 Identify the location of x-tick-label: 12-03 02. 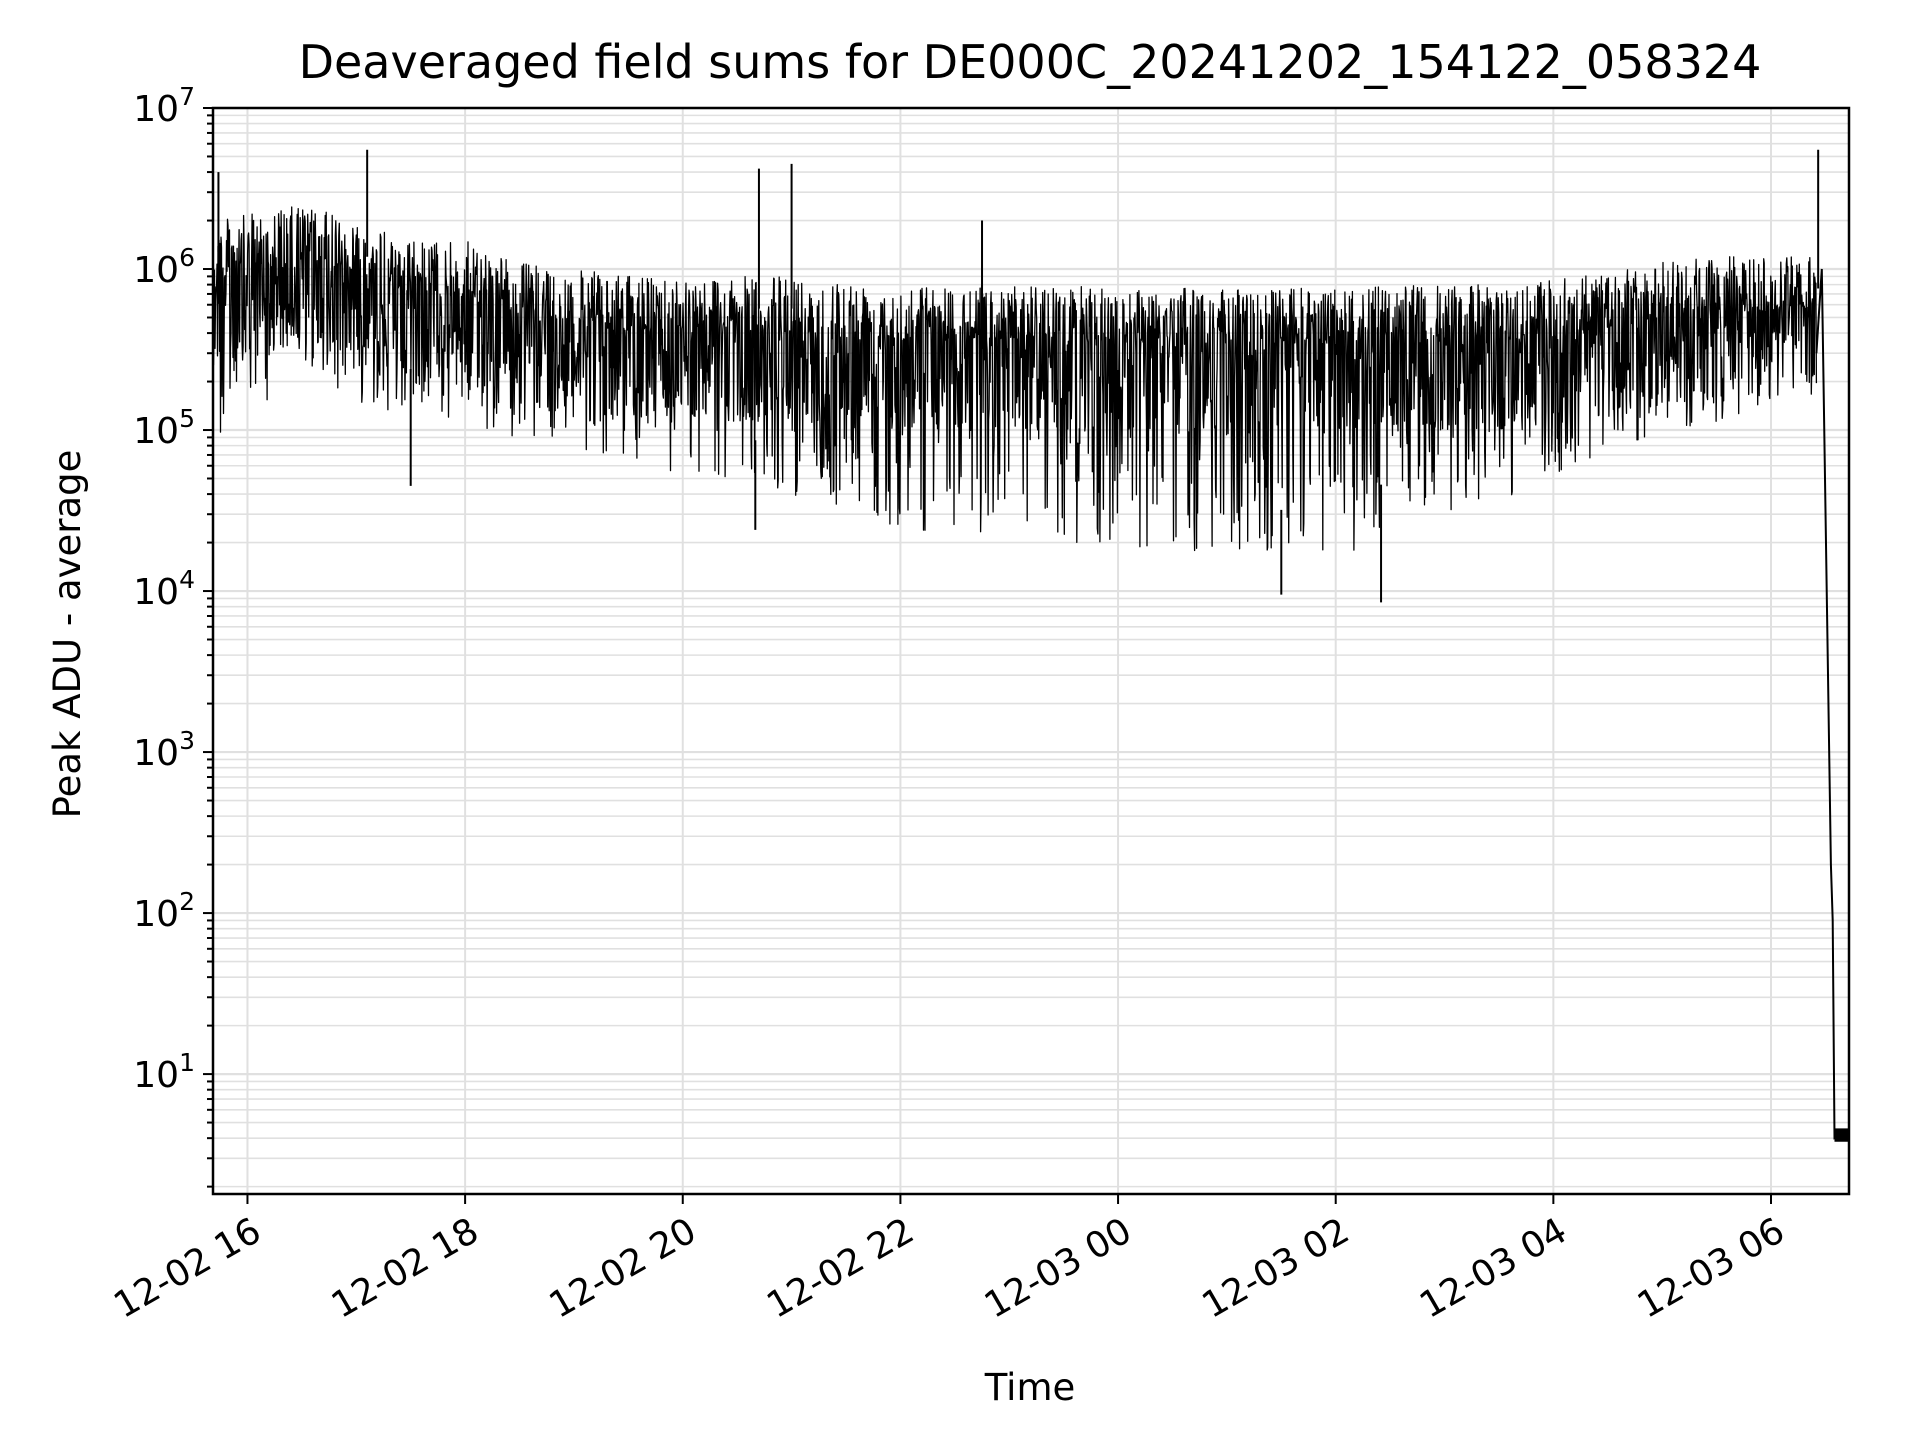
(1276, 1268).